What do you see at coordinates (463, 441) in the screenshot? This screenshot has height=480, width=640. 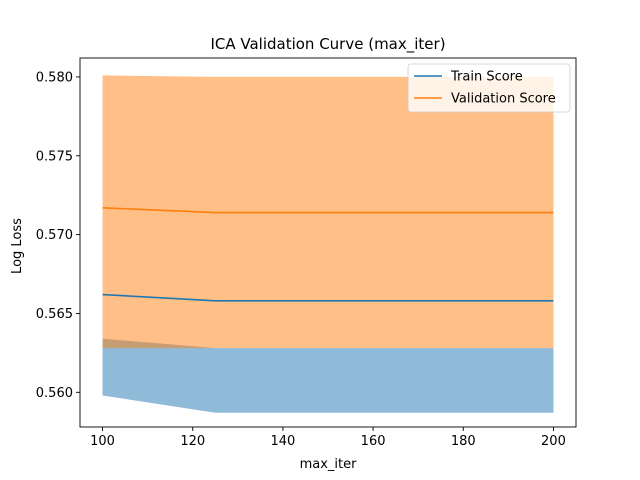 I see `x-tick-label: 180` at bounding box center [463, 441].